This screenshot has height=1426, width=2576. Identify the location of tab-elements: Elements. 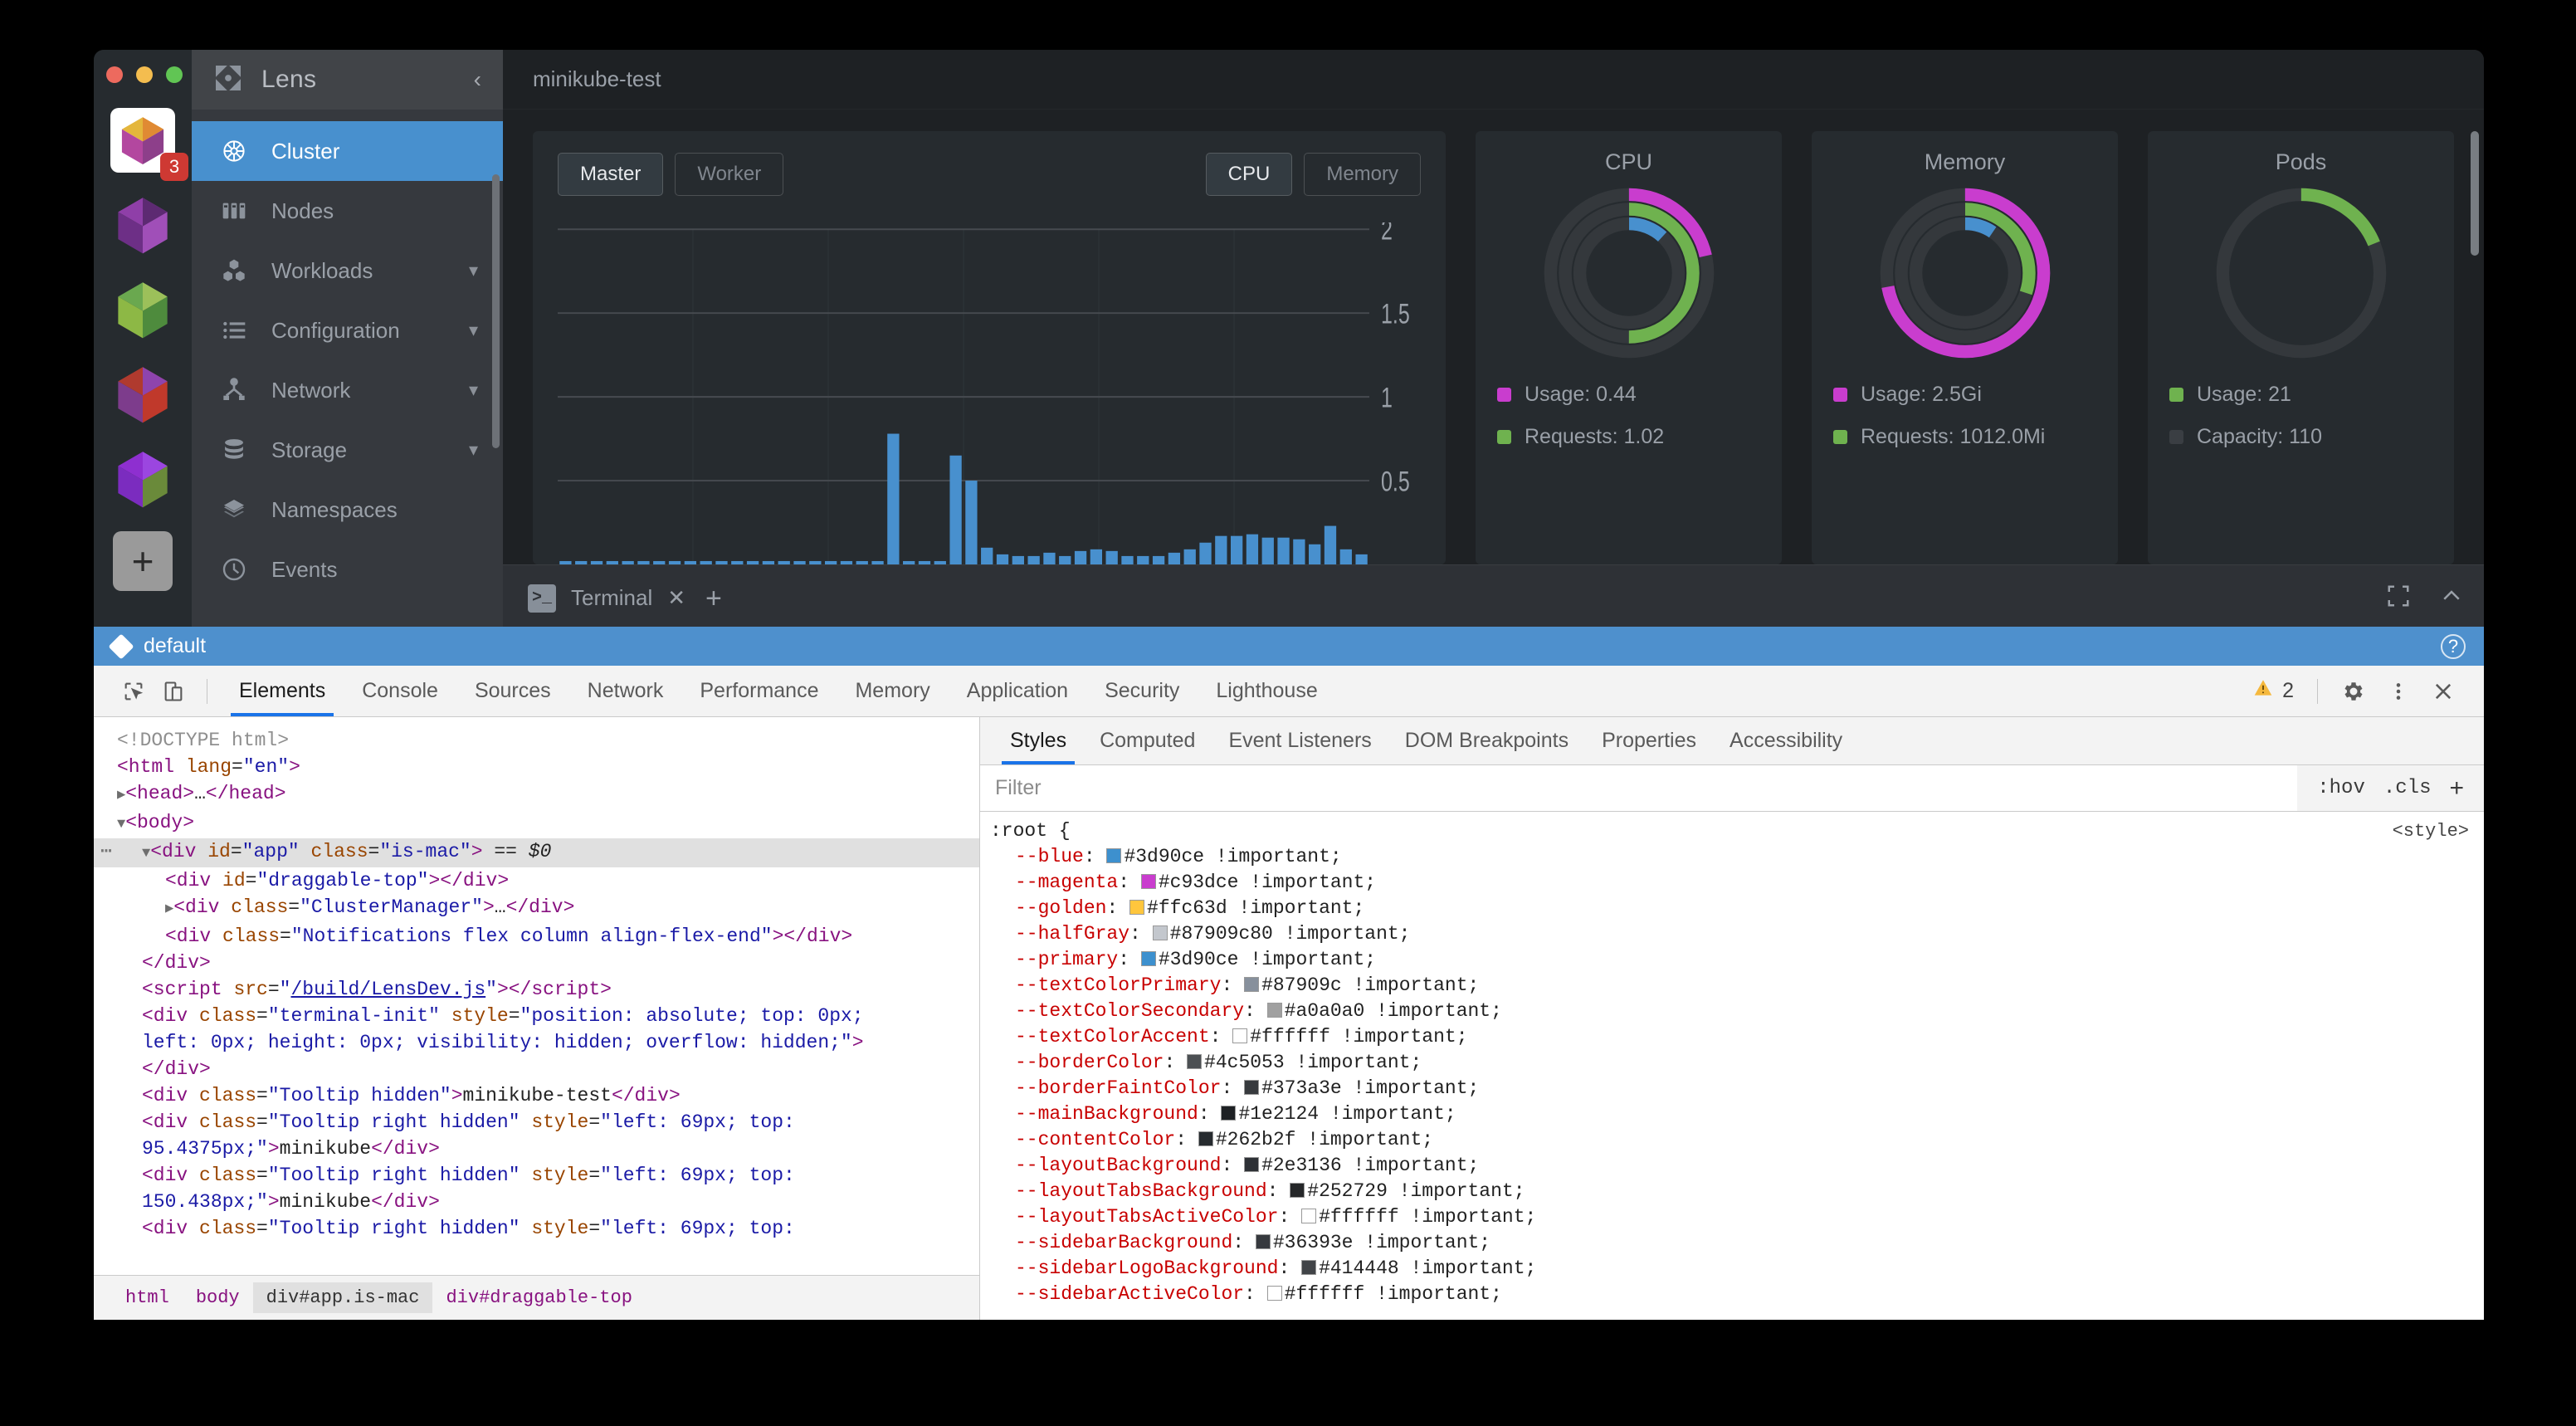
(282, 691).